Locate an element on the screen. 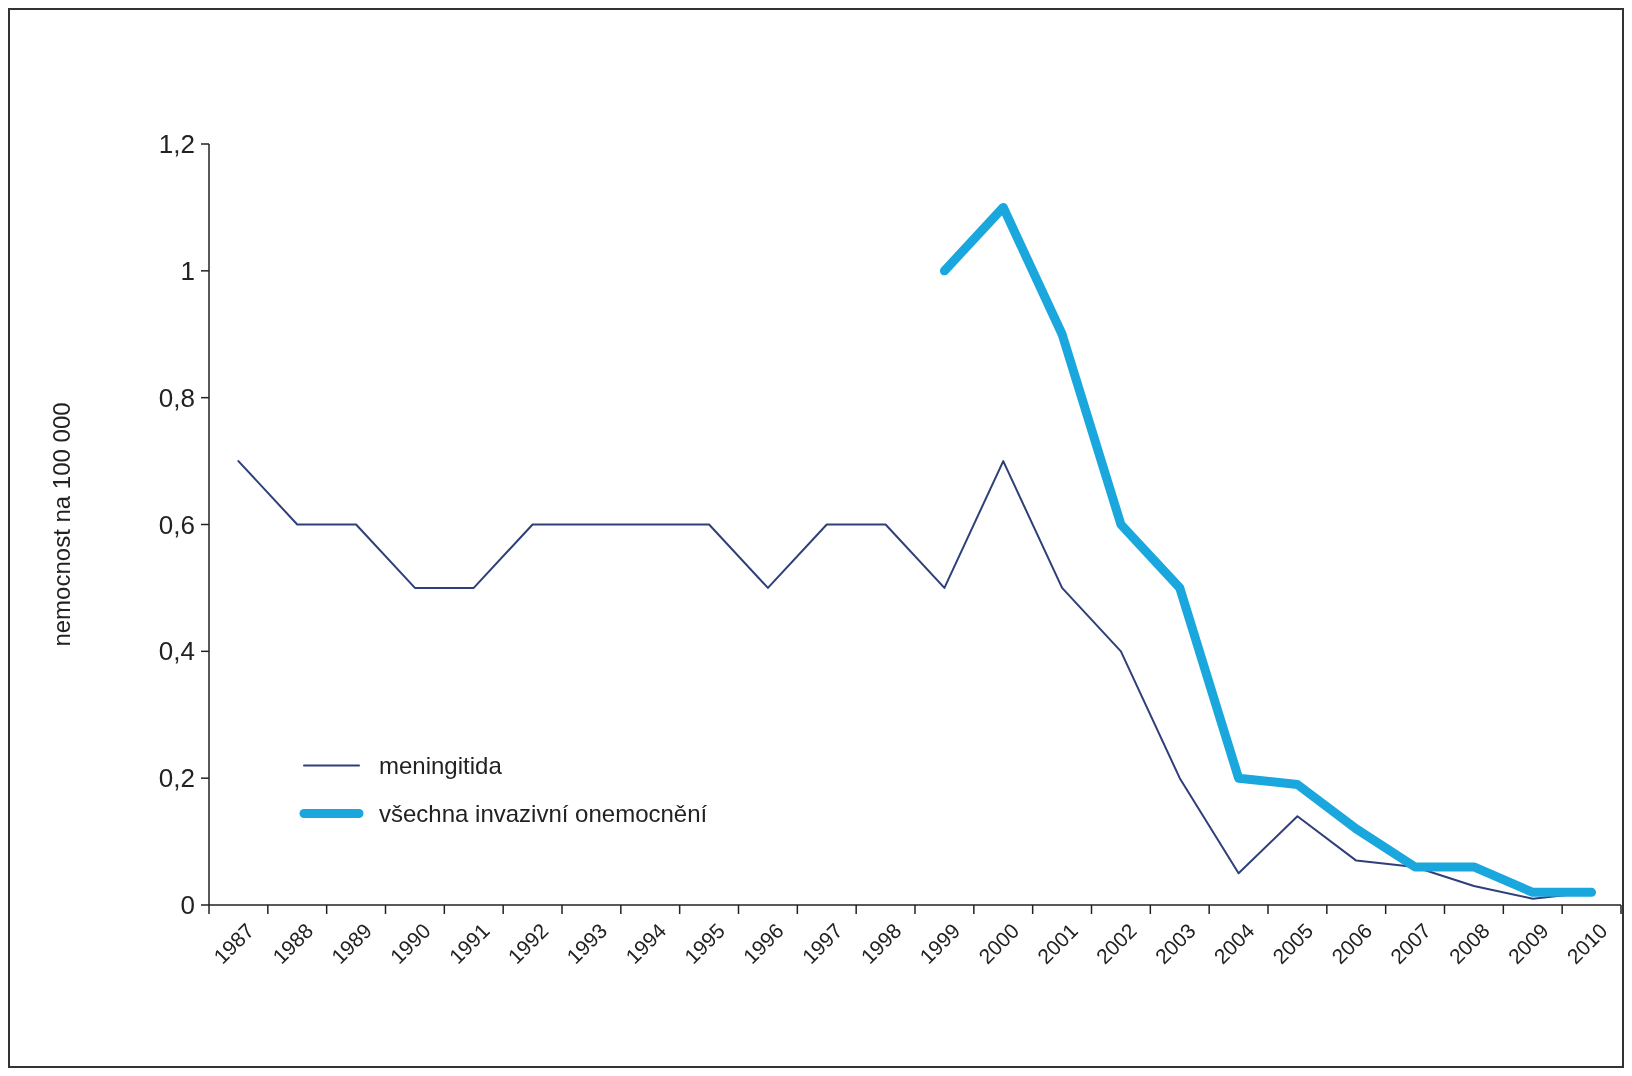 The image size is (1632, 1076). y-axis-title: nemocnost na 100 000 is located at coordinates (61, 524).